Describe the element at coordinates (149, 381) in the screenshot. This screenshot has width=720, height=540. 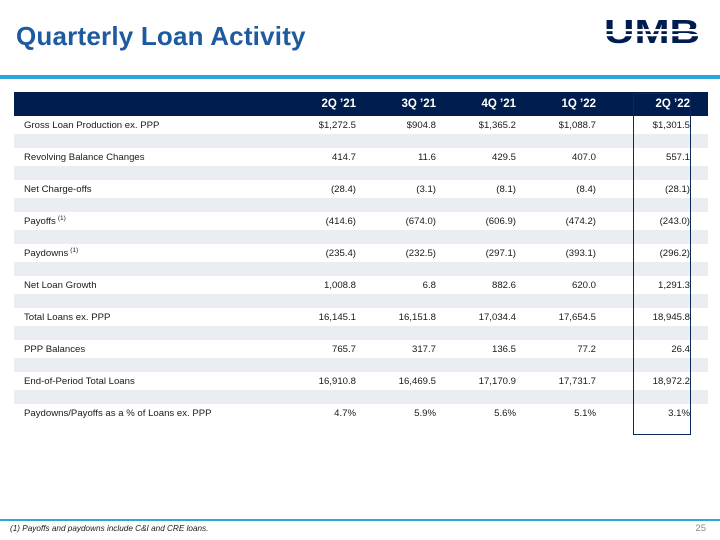
I see `row-label: End-of-Period Total Loans` at that location.